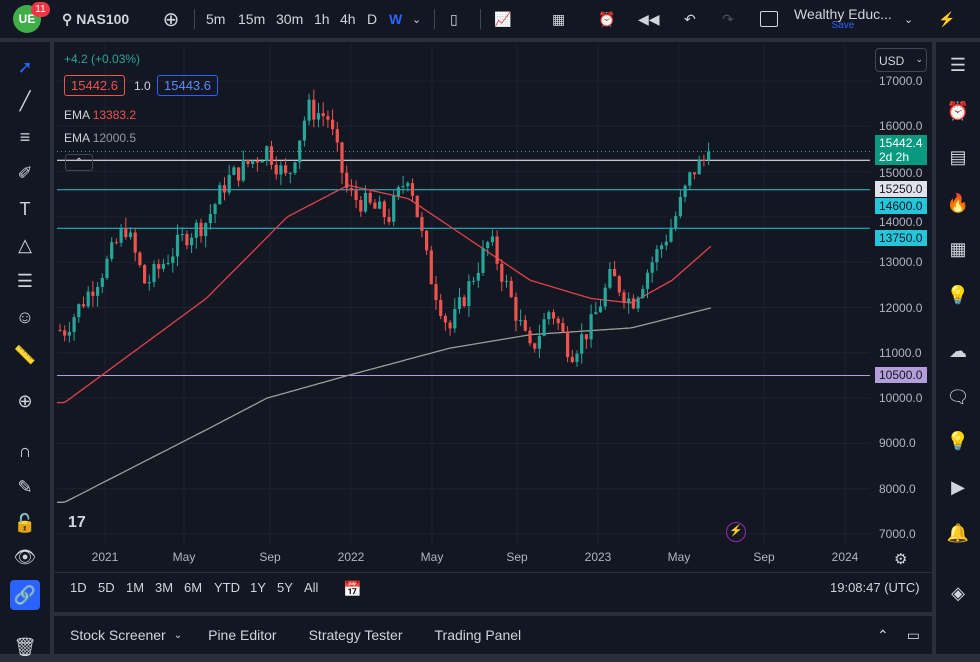 The height and width of the screenshot is (662, 980). Describe the element at coordinates (478, 635) in the screenshot. I see `tab-trading-panel: Trading Panel` at that location.